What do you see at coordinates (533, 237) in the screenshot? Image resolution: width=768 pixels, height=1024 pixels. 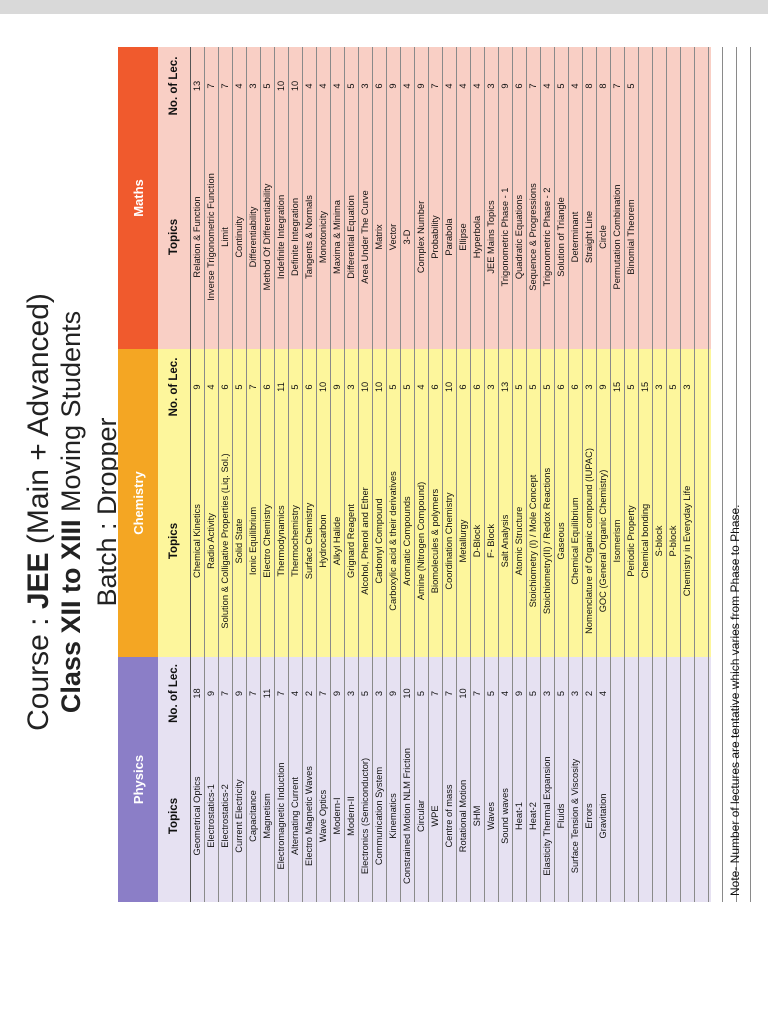 I see `maths-topic-cell: Sequence & Progressions` at bounding box center [533, 237].